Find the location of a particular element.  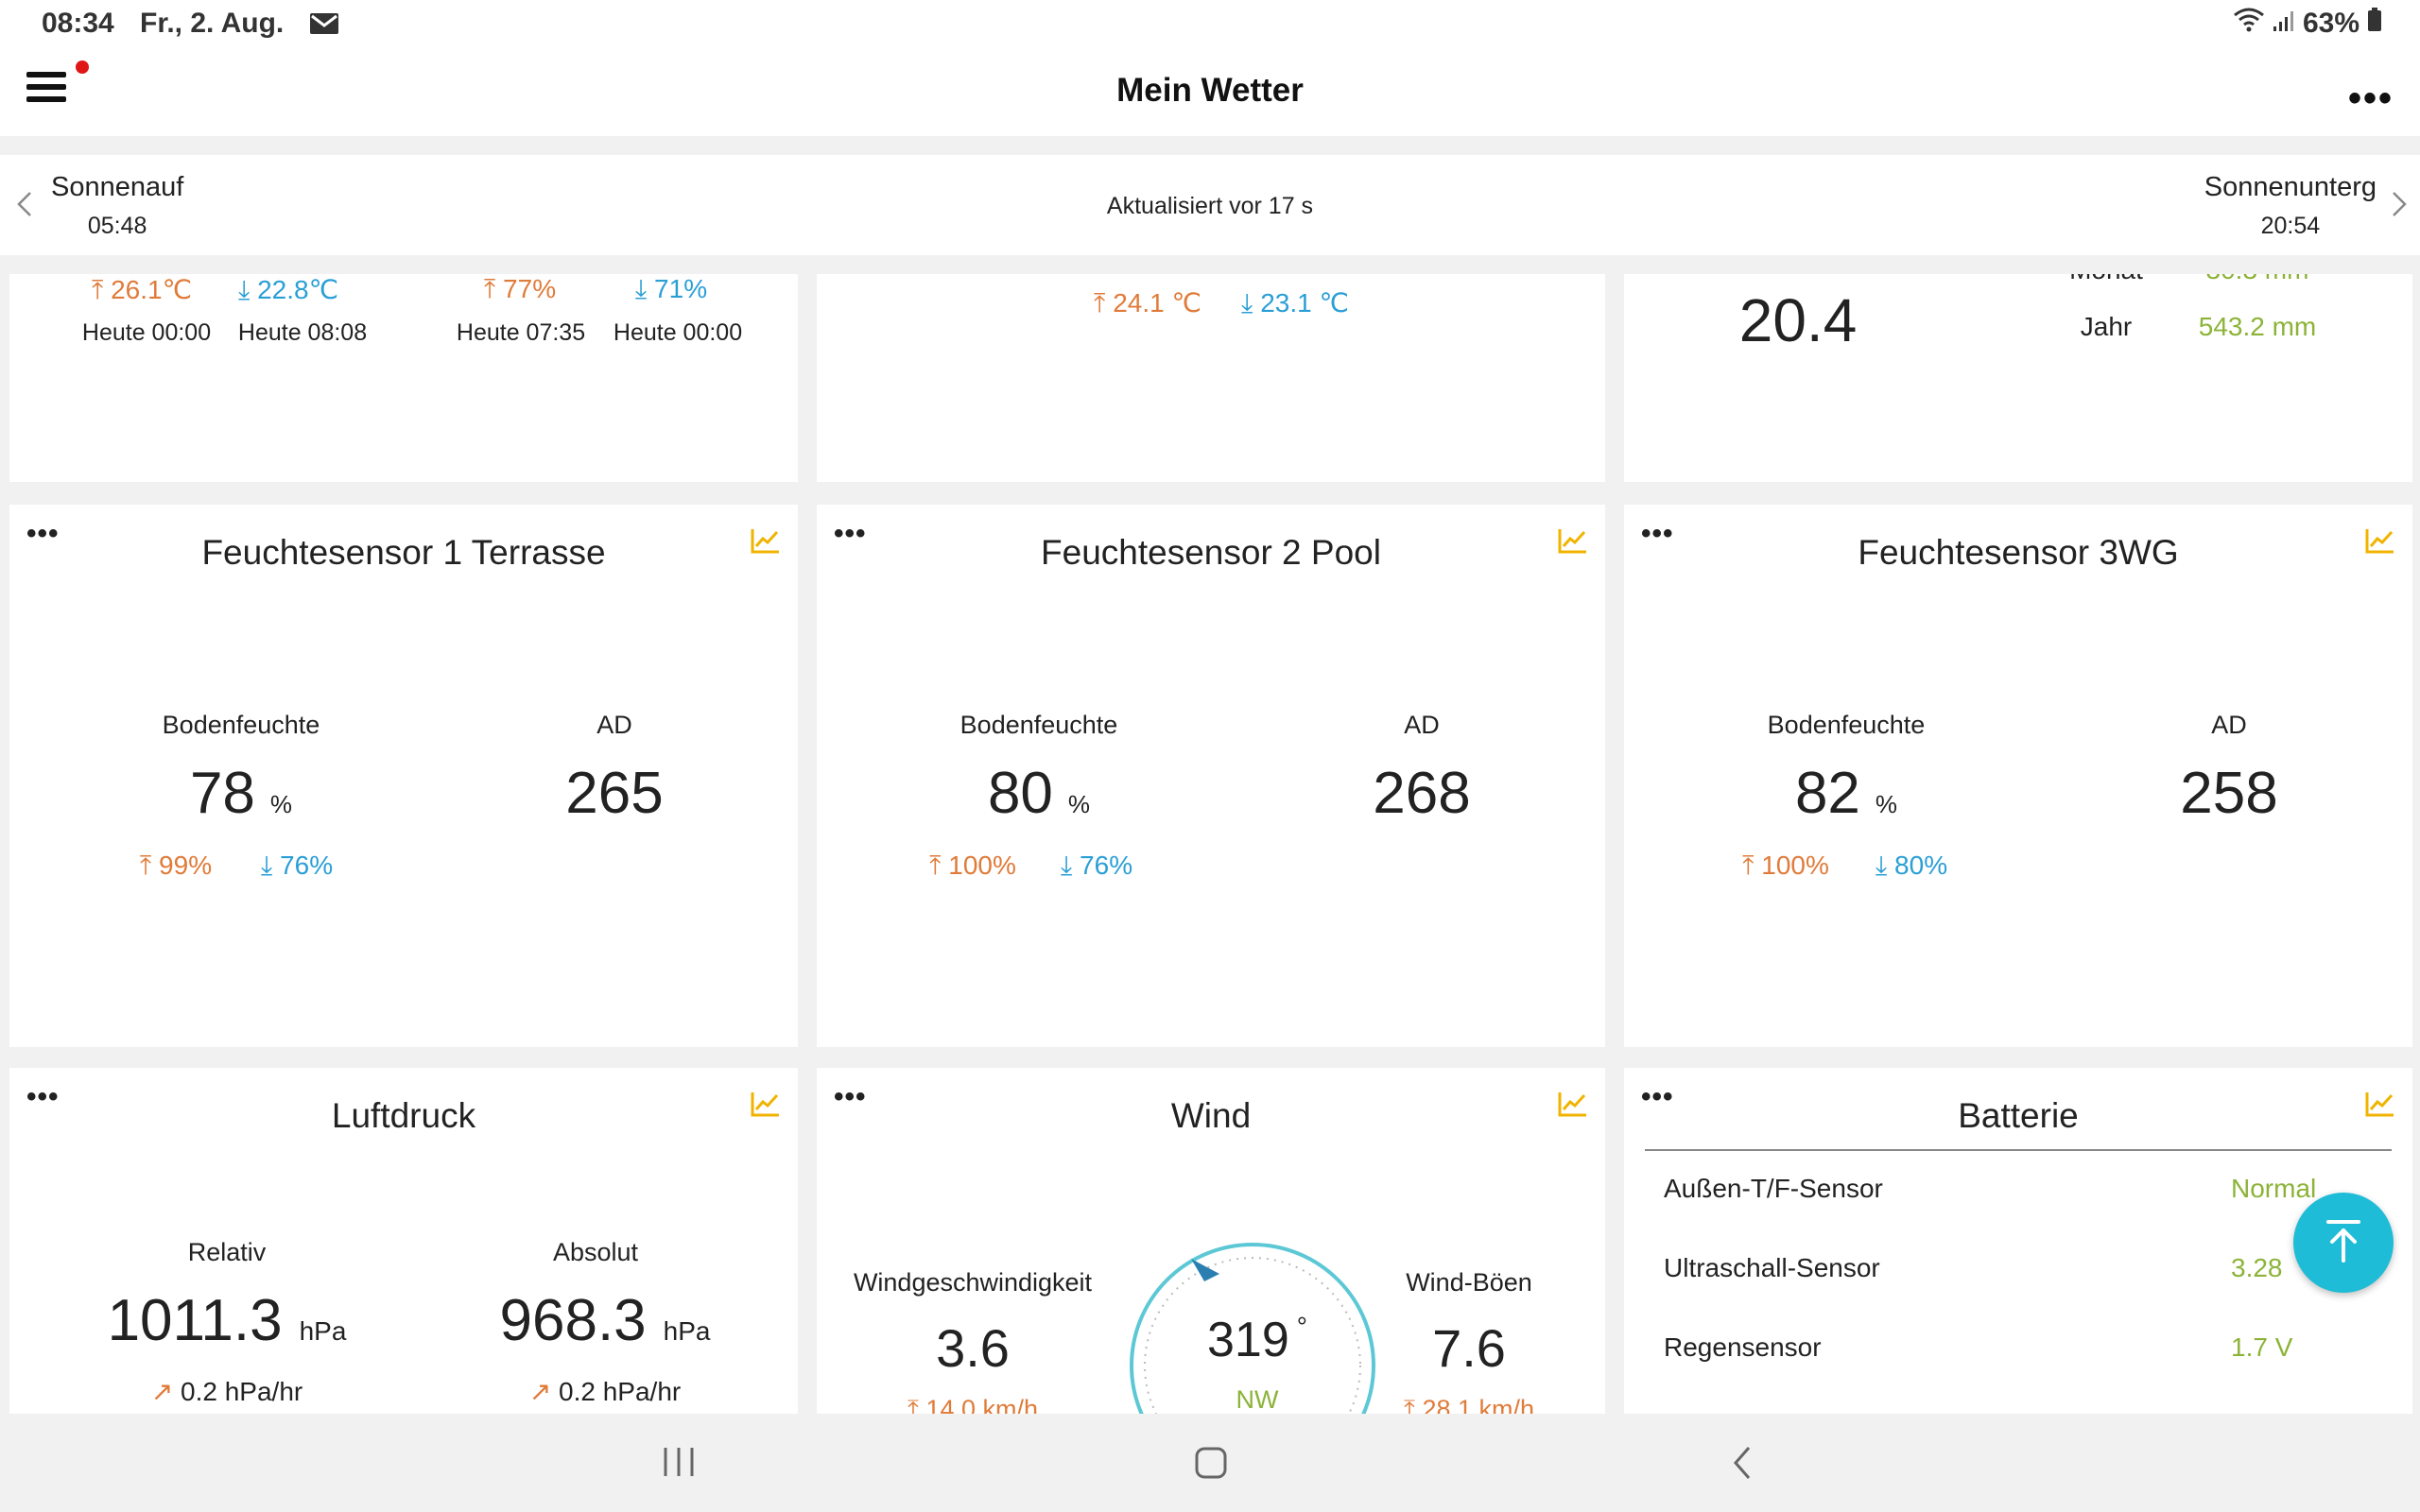

temp-min: ⤓ 22.8℃ is located at coordinates (288, 289).